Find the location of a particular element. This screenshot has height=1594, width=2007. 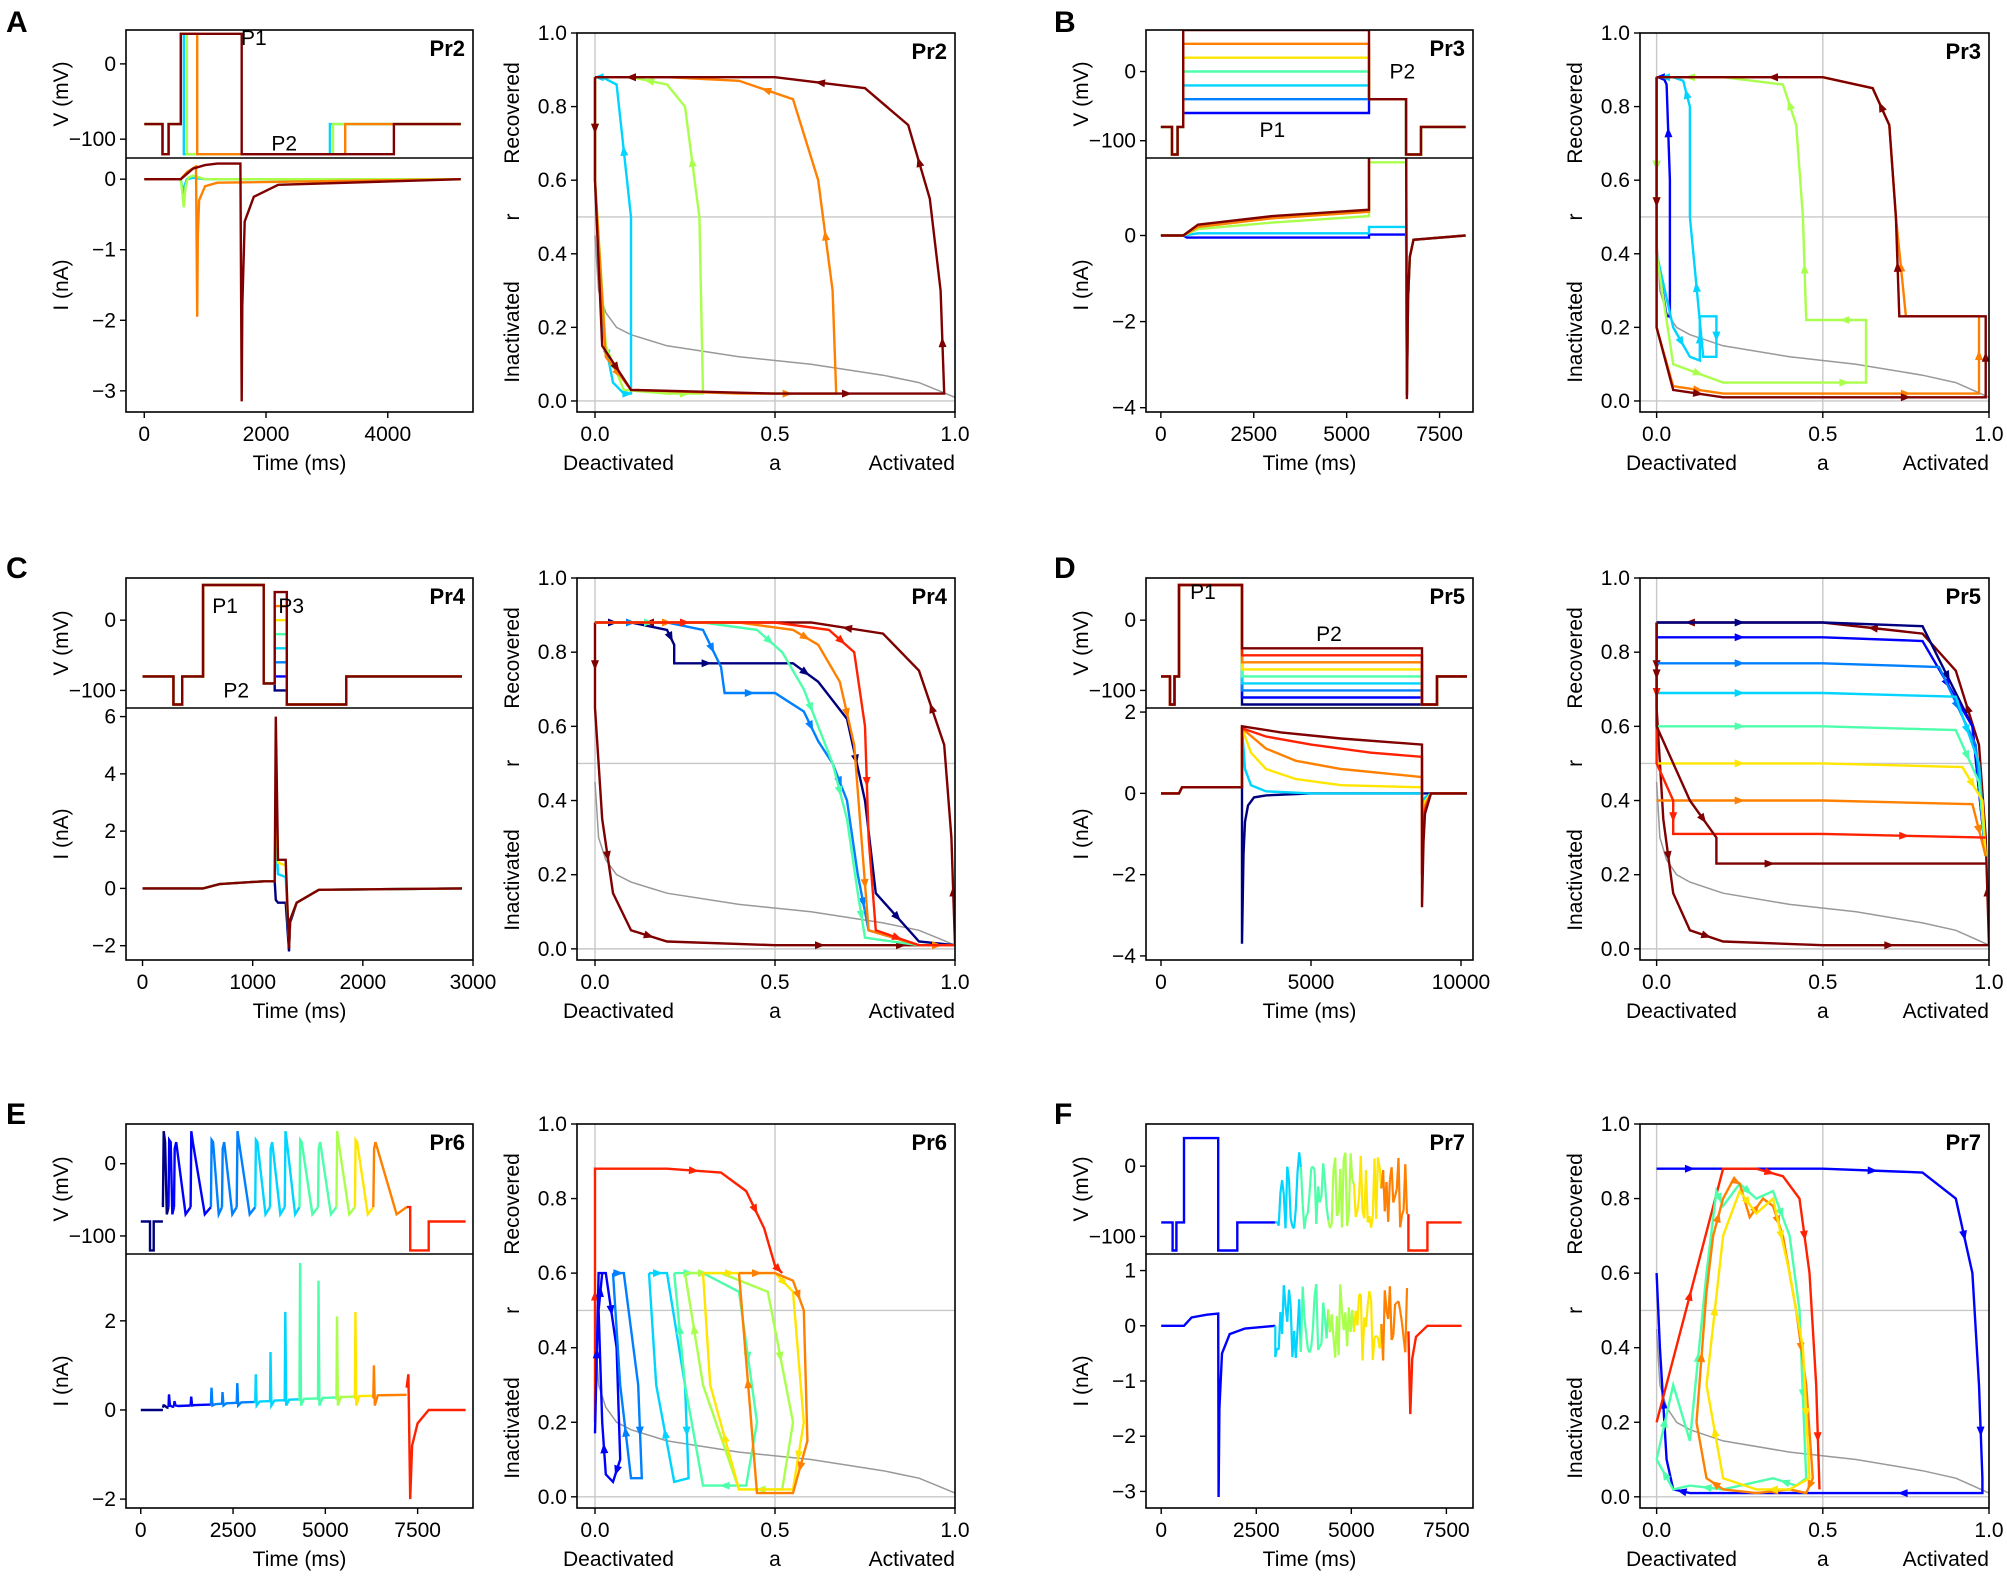

panel-letter: B is located at coordinates (1065, 22).